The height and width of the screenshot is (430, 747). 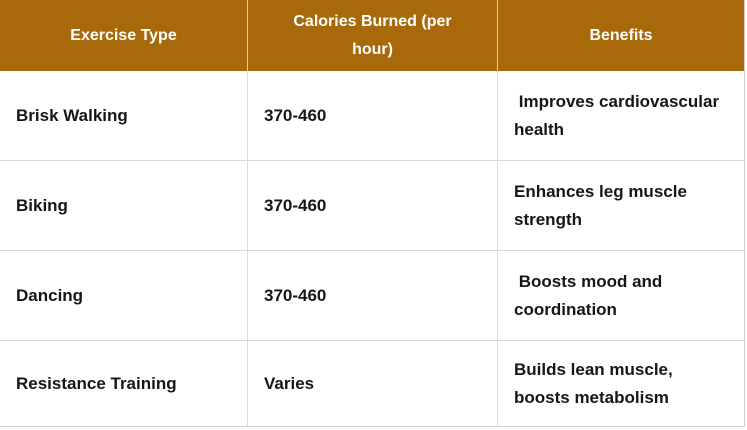 I want to click on header-cell-exercise-type: Exercise Type, so click(x=124, y=35).